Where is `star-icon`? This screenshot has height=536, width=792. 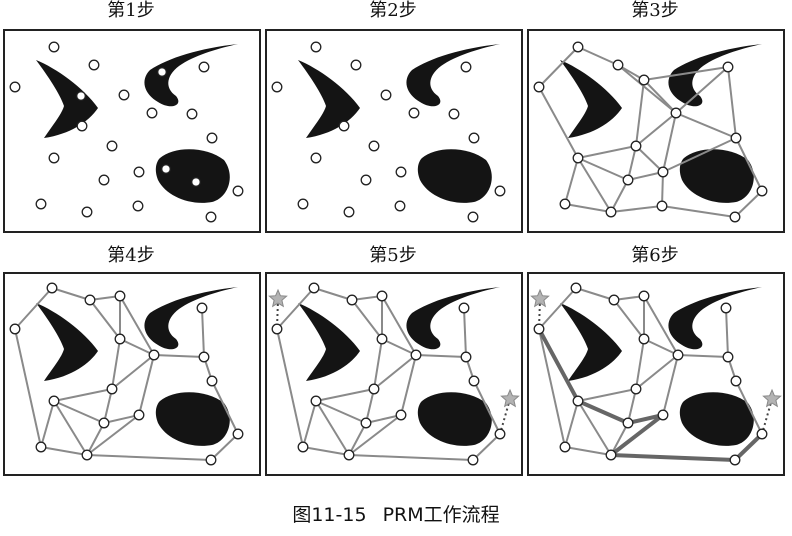
star-icon is located at coordinates (540, 298).